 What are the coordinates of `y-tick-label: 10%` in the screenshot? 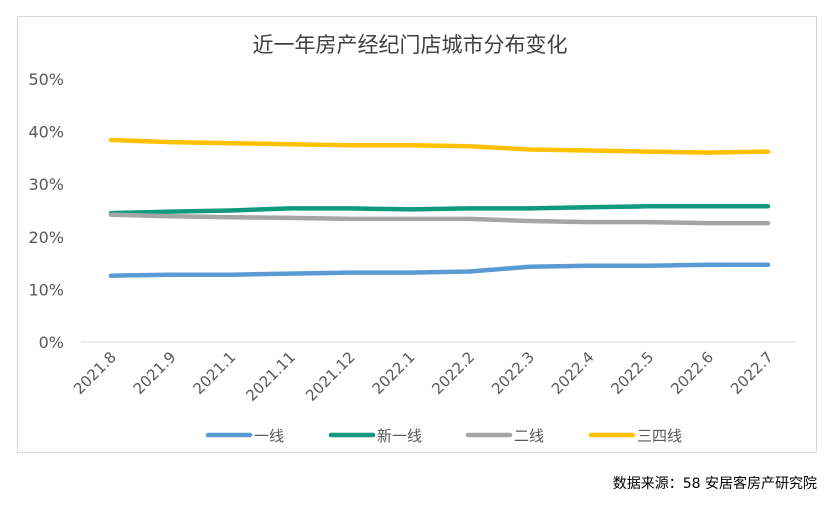 It's located at (46, 289).